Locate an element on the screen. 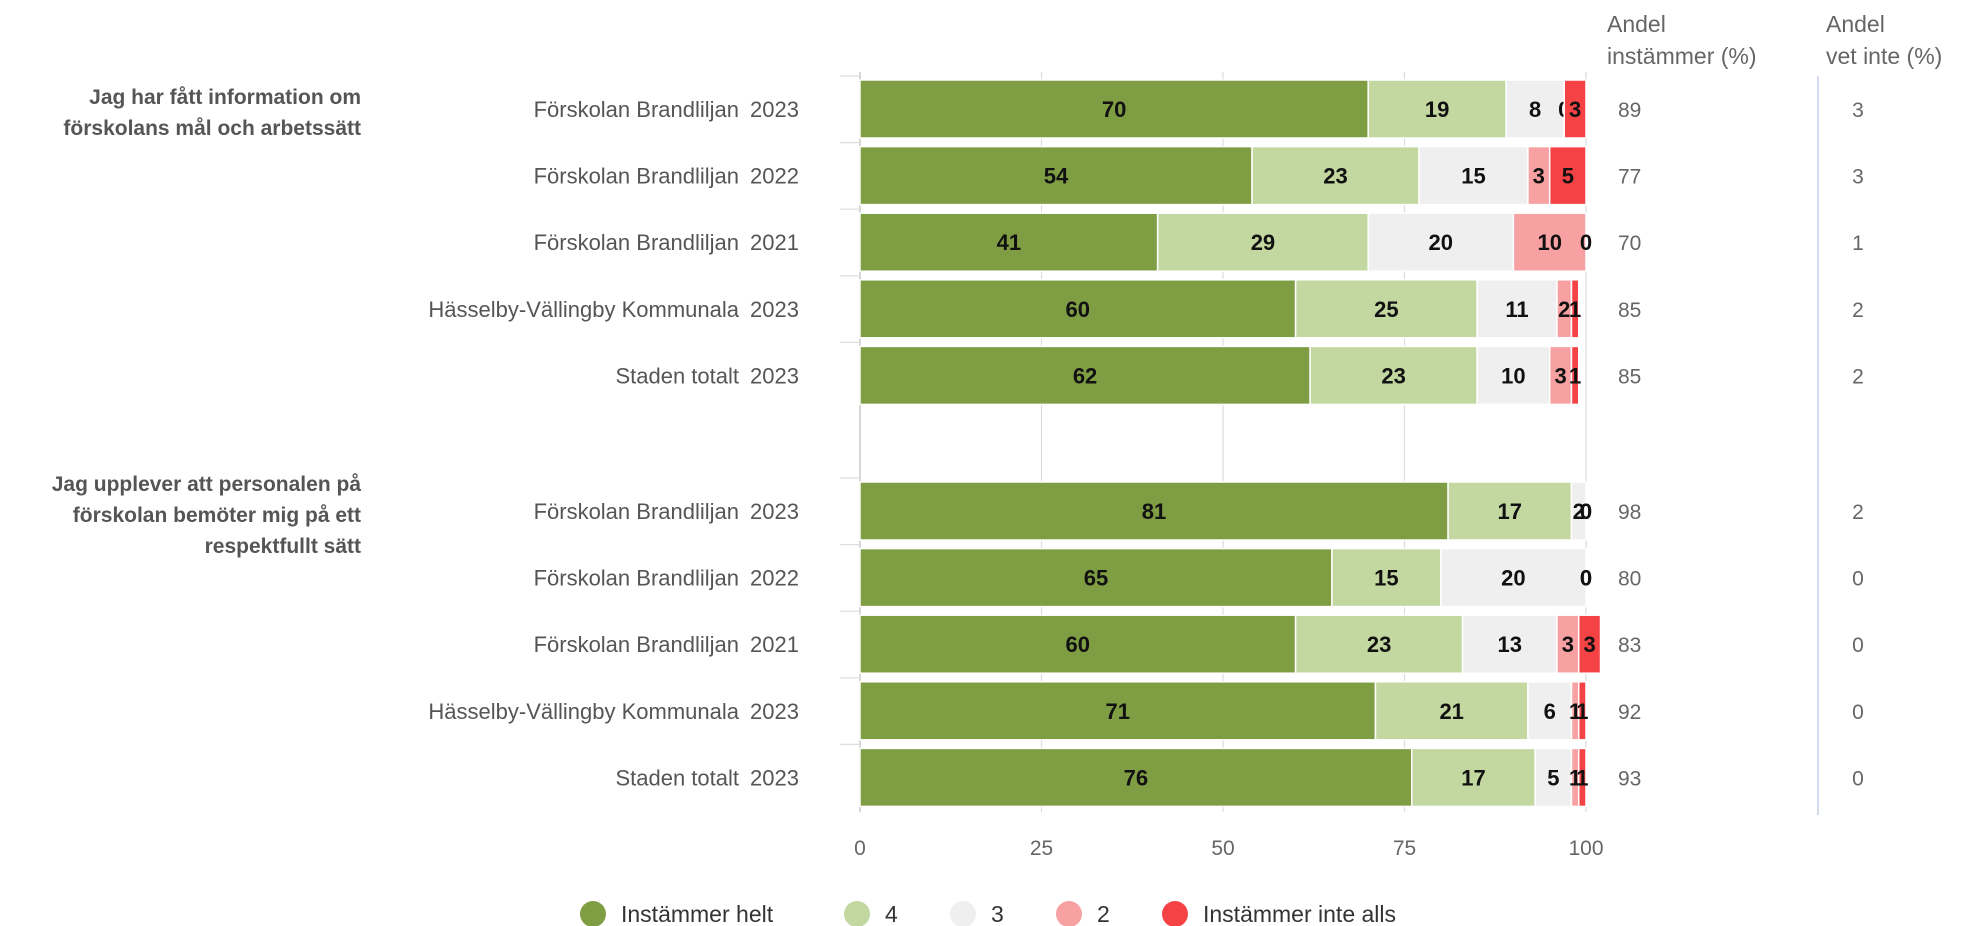 Image resolution: width=1973 pixels, height=926 pixels. dontknow-header-line1: Andel is located at coordinates (1855, 24).